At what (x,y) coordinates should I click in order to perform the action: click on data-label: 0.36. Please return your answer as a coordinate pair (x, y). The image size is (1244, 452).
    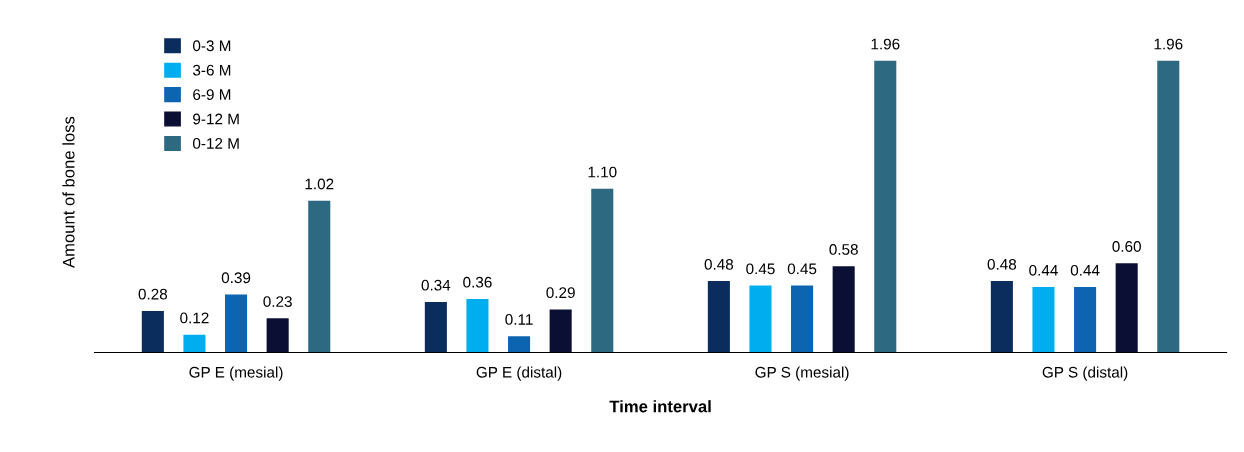
    Looking at the image, I should click on (477, 282).